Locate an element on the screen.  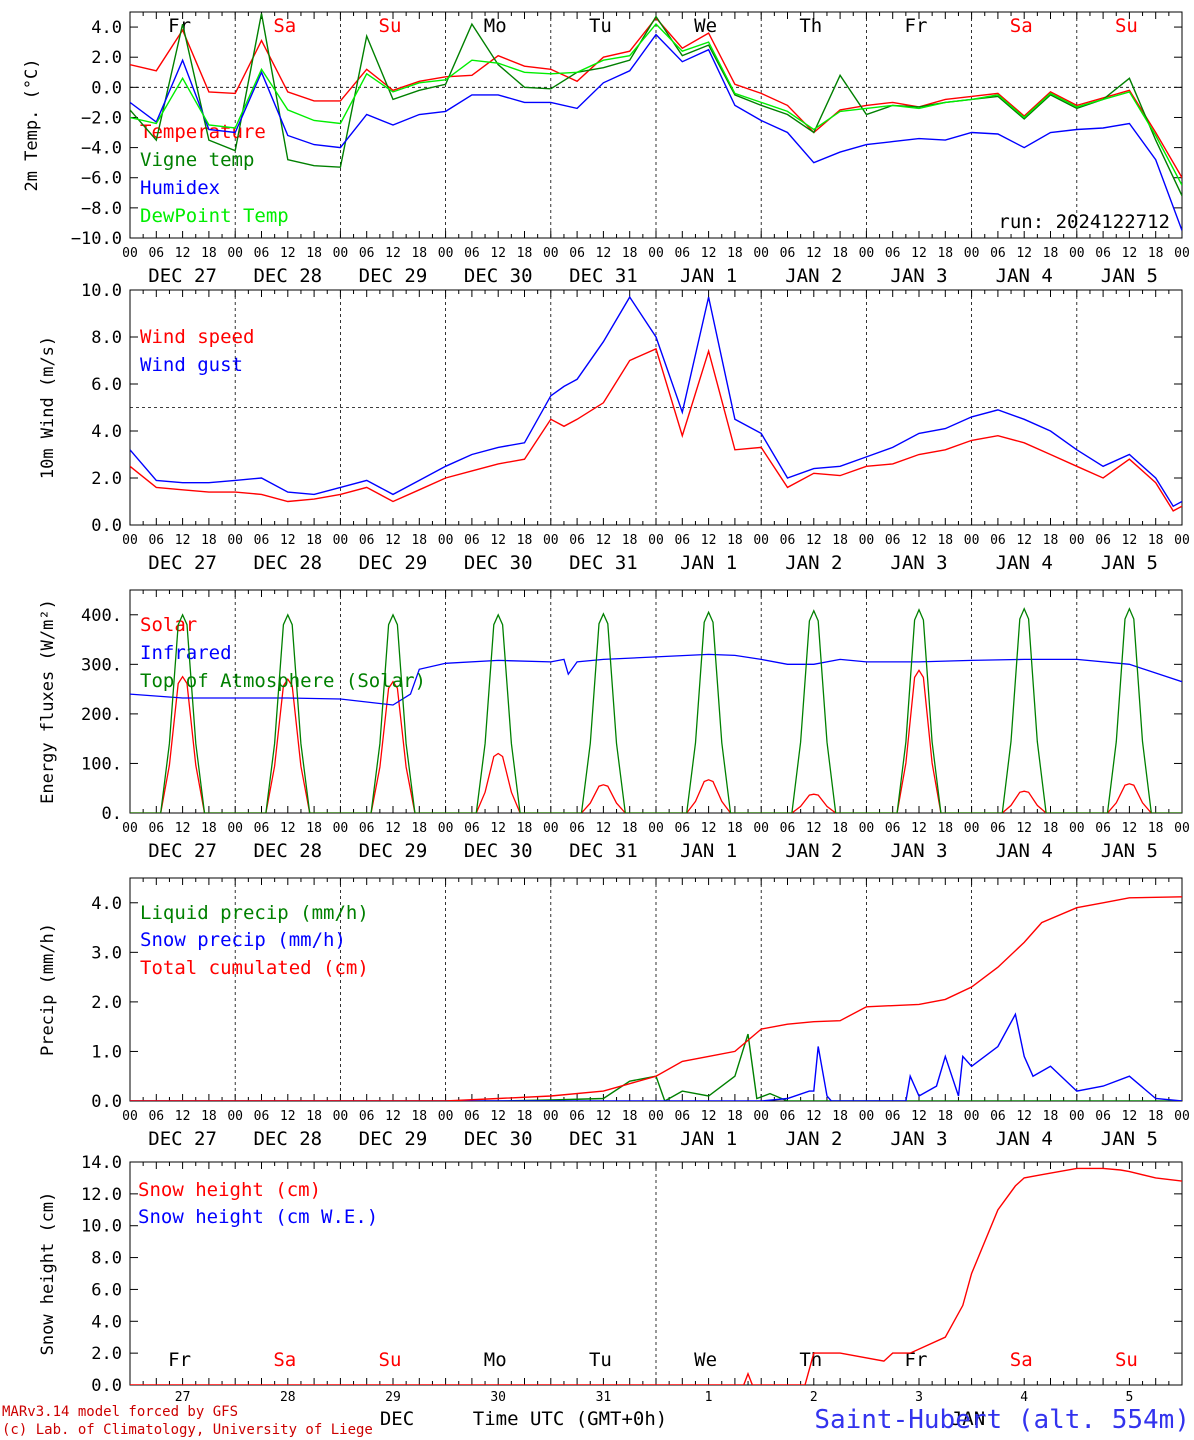
legend-entry: Wind gust is located at coordinates (191, 365).